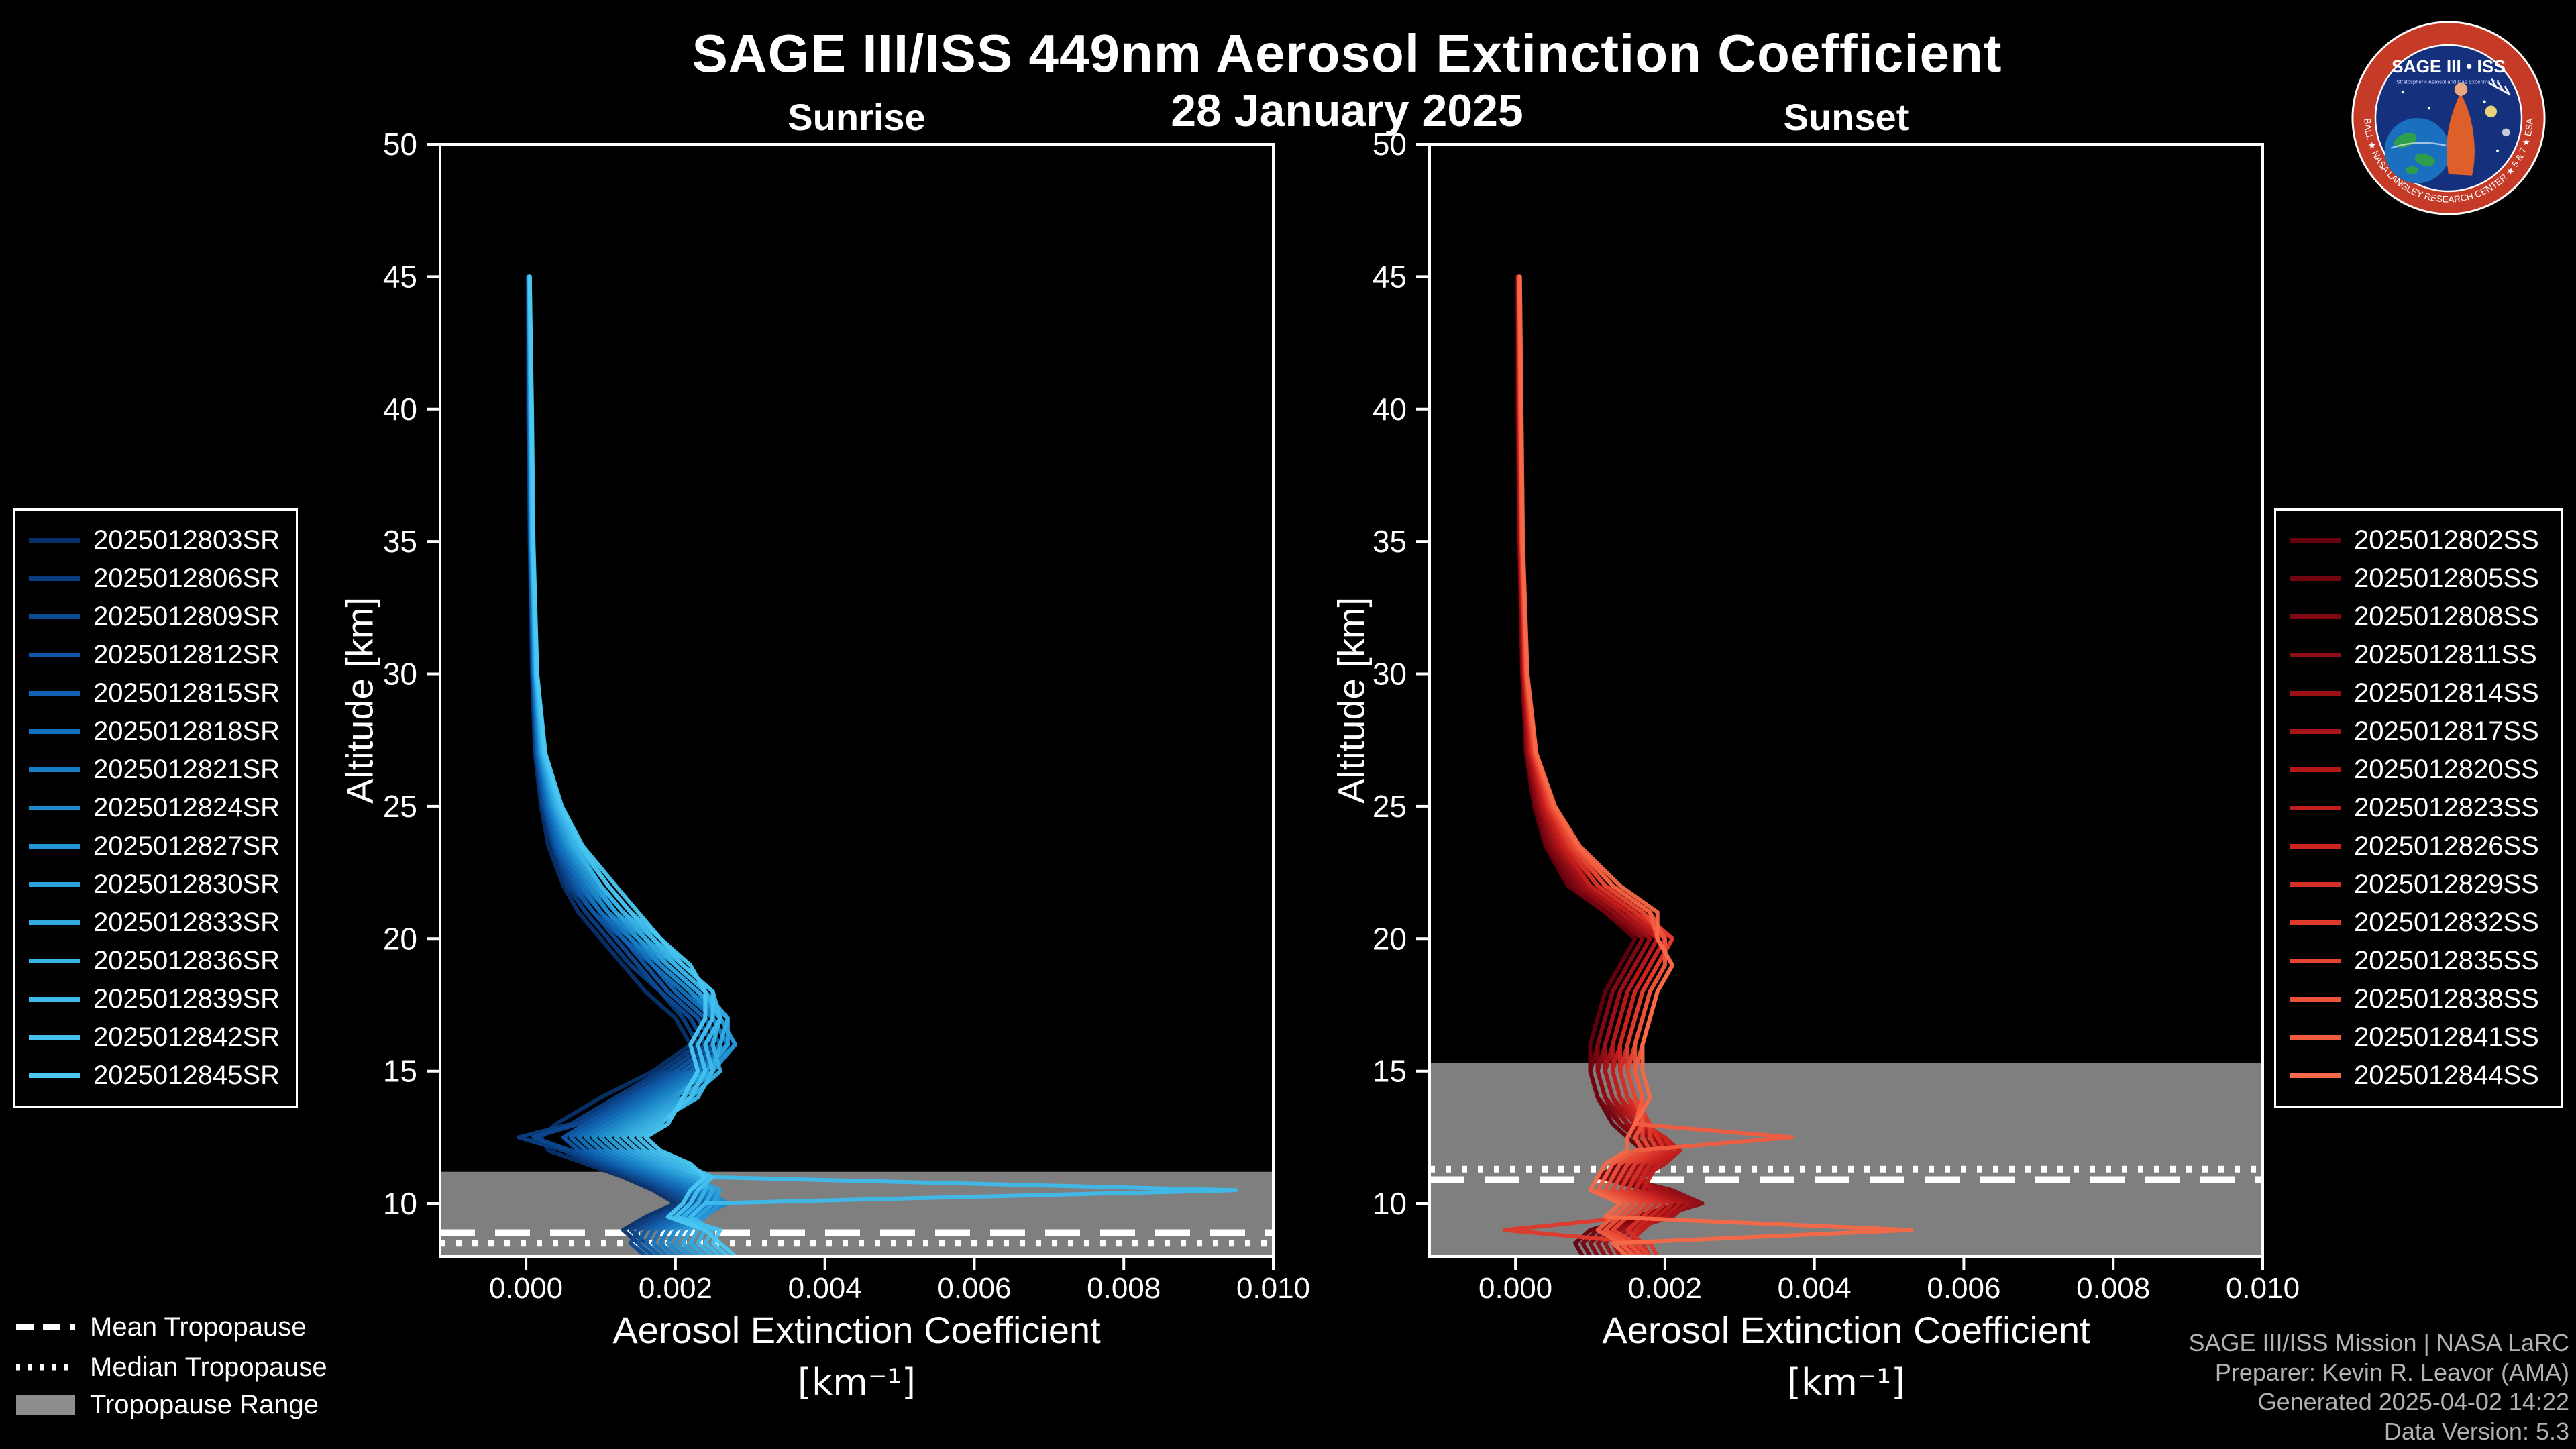 Image resolution: width=2576 pixels, height=1449 pixels. Describe the element at coordinates (2113, 1288) in the screenshot. I see `x-tick-label: 0.008` at that location.